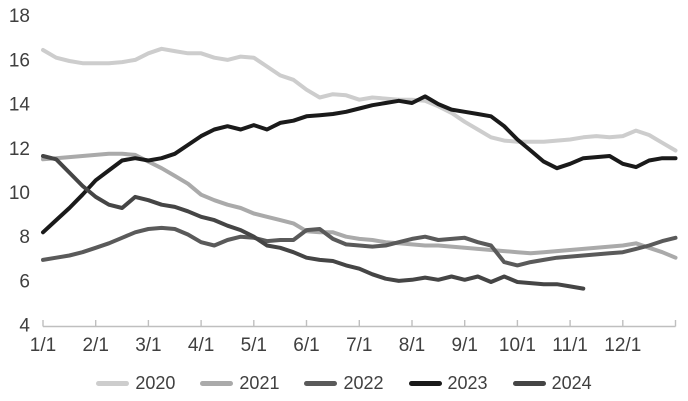 Image resolution: width=688 pixels, height=401 pixels. Describe the element at coordinates (254, 345) in the screenshot. I see `x-axis-label: 5/1` at that location.